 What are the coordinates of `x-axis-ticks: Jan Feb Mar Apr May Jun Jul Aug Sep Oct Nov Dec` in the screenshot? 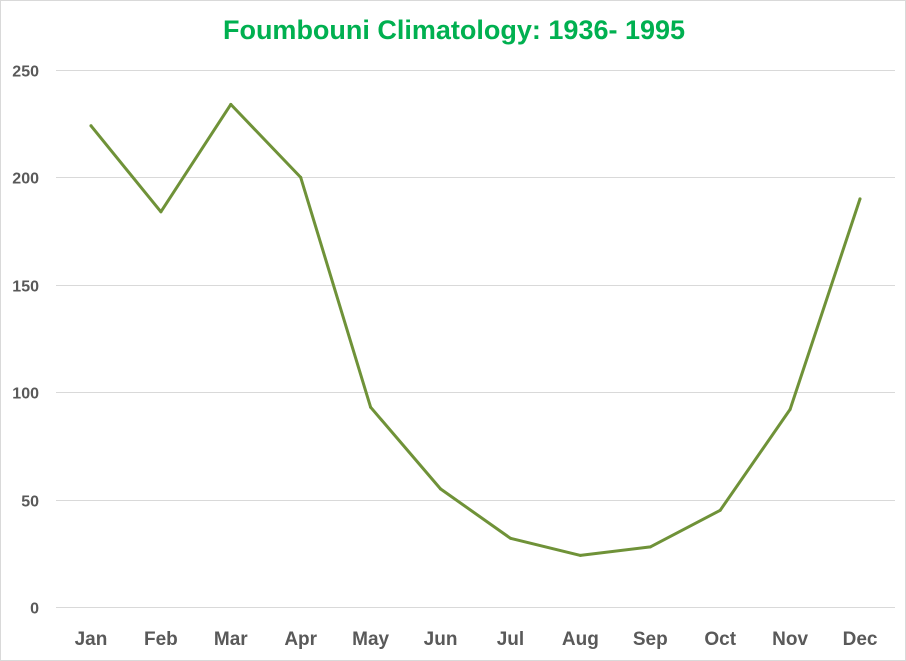 It's located at (476, 639).